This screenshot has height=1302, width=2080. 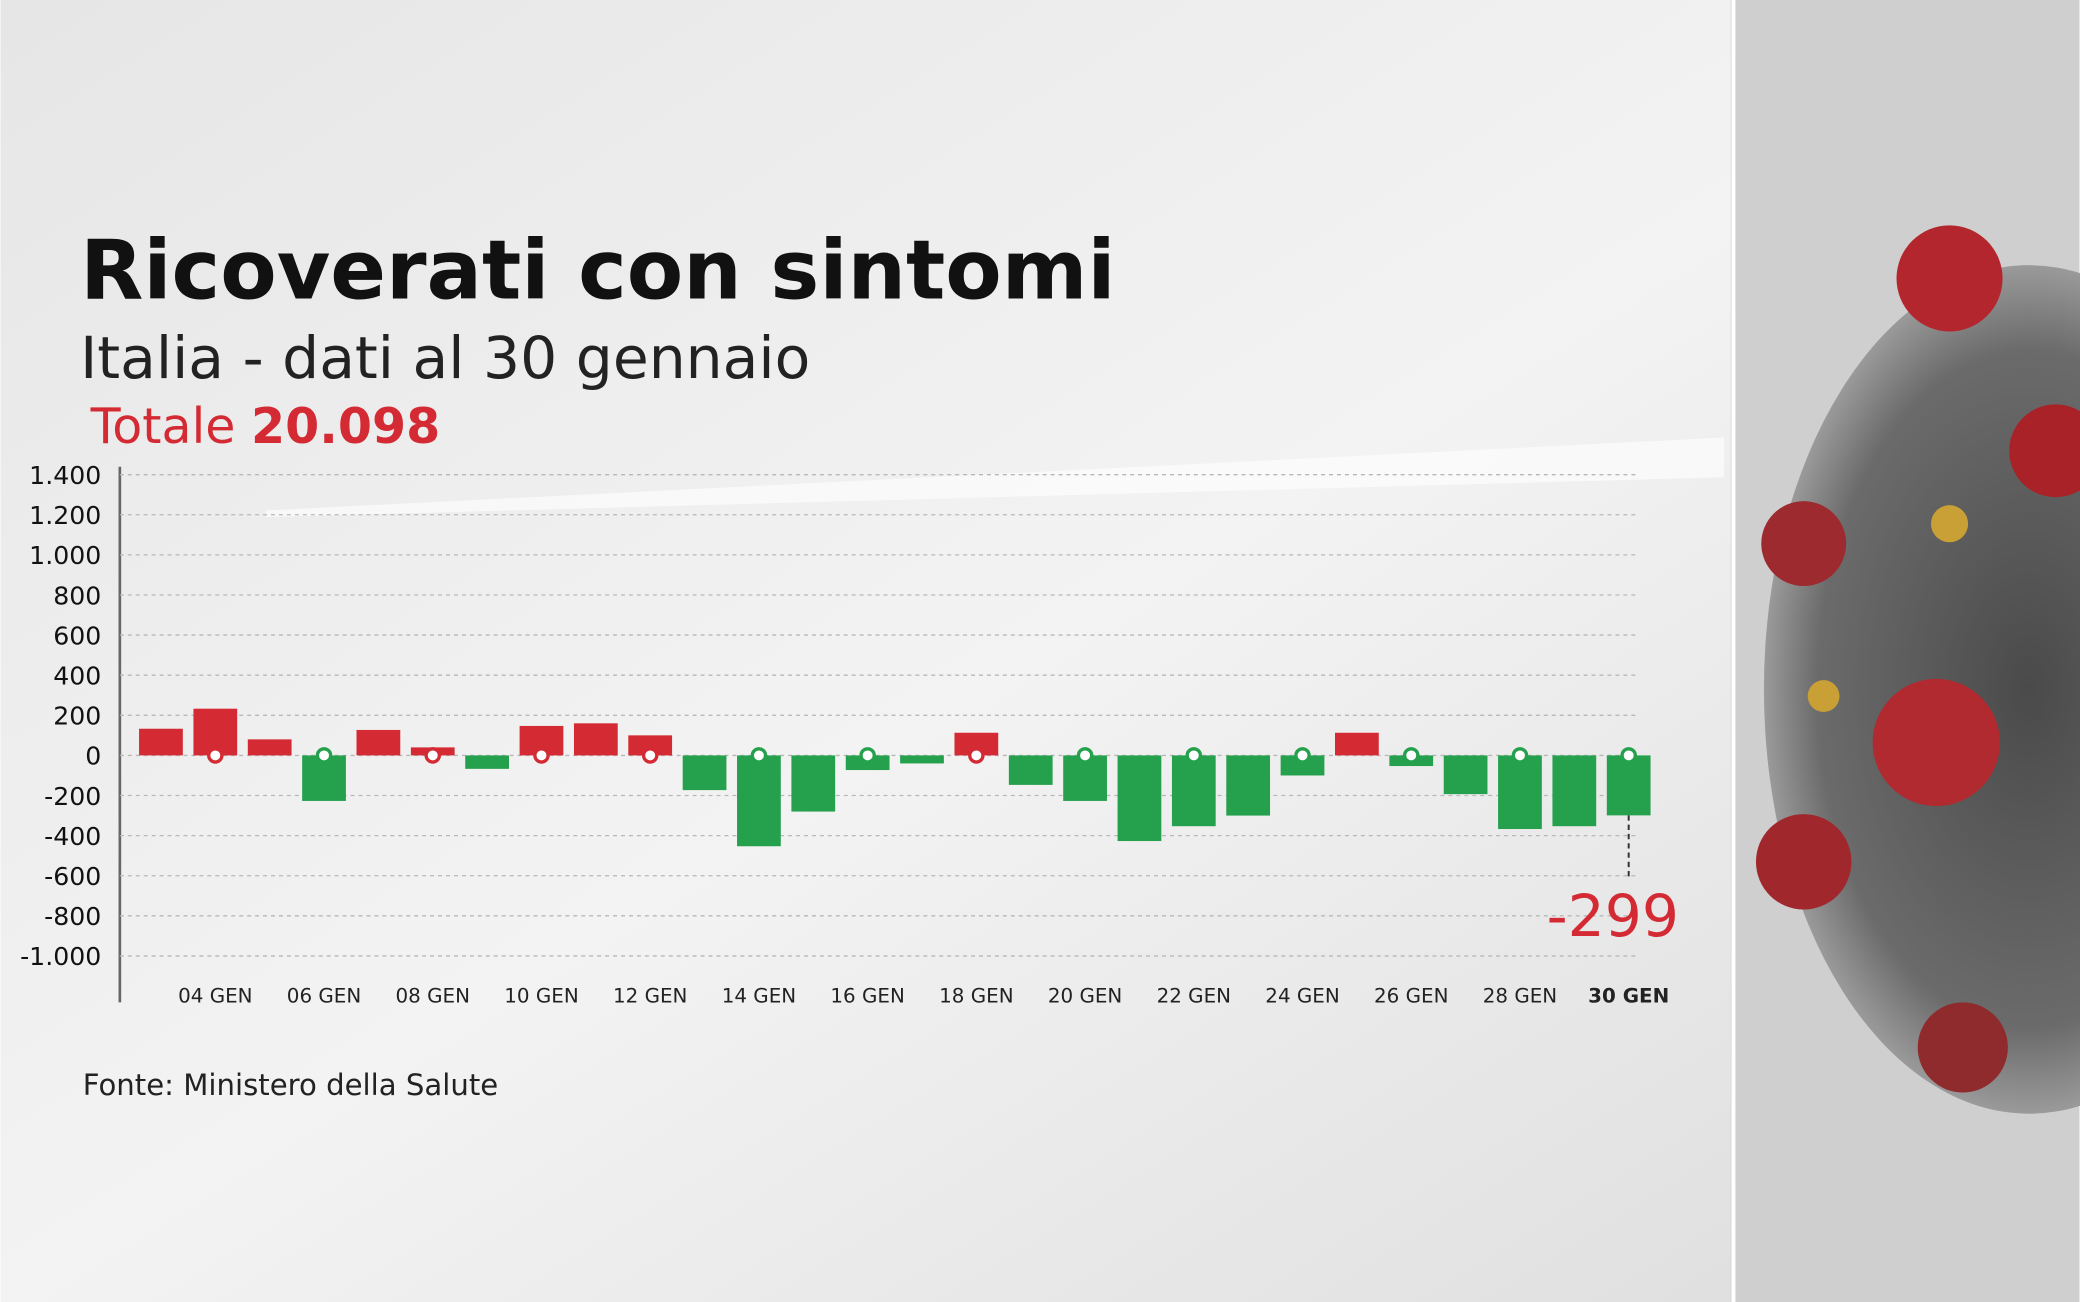 What do you see at coordinates (976, 995) in the screenshot?
I see `x-tick-label: 18 GEN` at bounding box center [976, 995].